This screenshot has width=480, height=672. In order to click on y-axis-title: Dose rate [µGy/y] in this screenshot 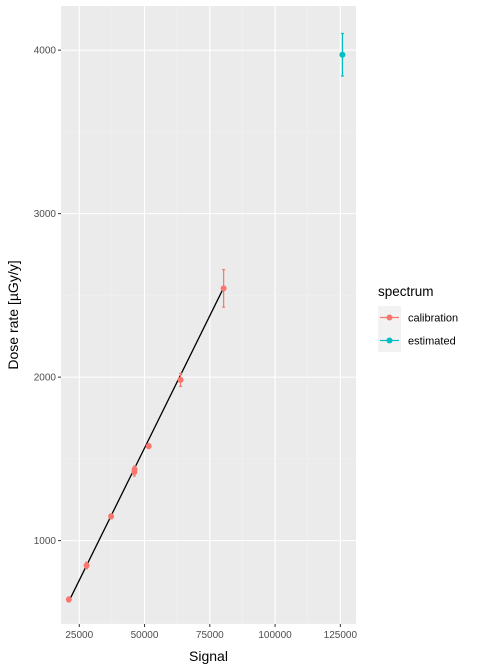, I will do `click(13, 314)`.